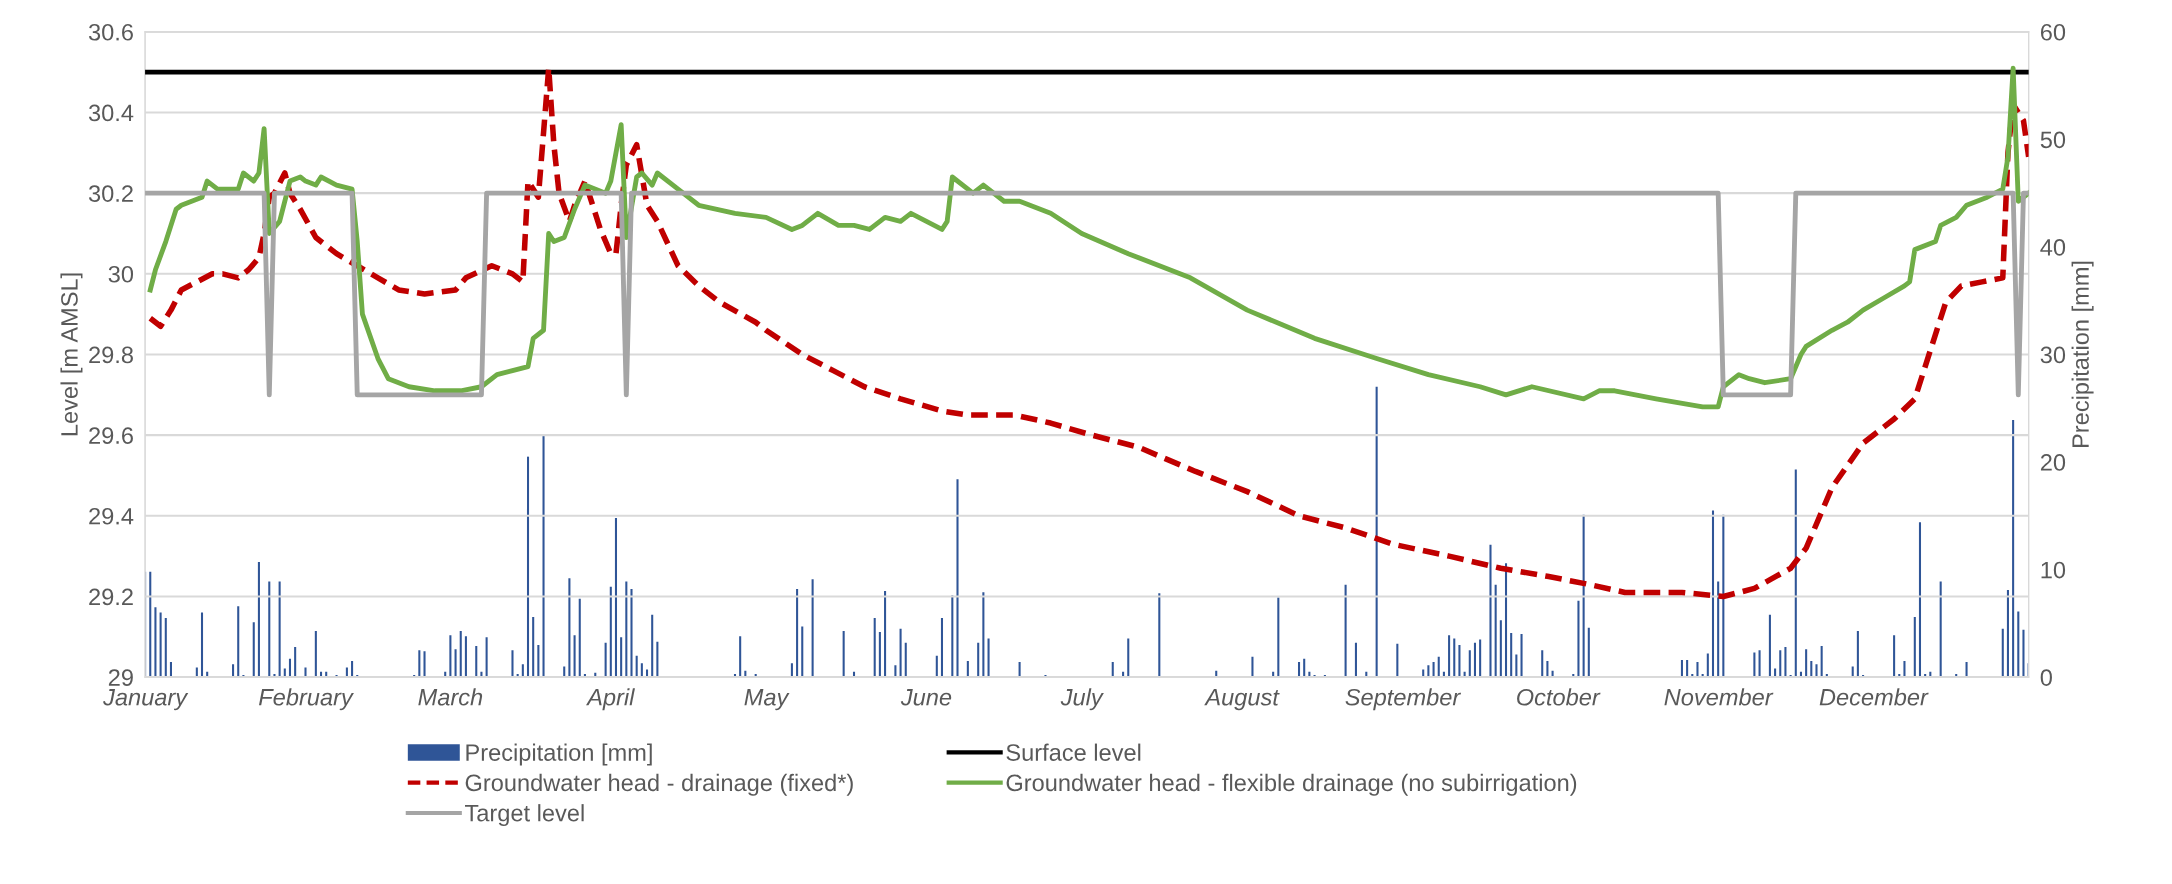 Image resolution: width=2172 pixels, height=884 pixels. Describe the element at coordinates (610, 699) in the screenshot. I see `x-tick-label: April` at that location.